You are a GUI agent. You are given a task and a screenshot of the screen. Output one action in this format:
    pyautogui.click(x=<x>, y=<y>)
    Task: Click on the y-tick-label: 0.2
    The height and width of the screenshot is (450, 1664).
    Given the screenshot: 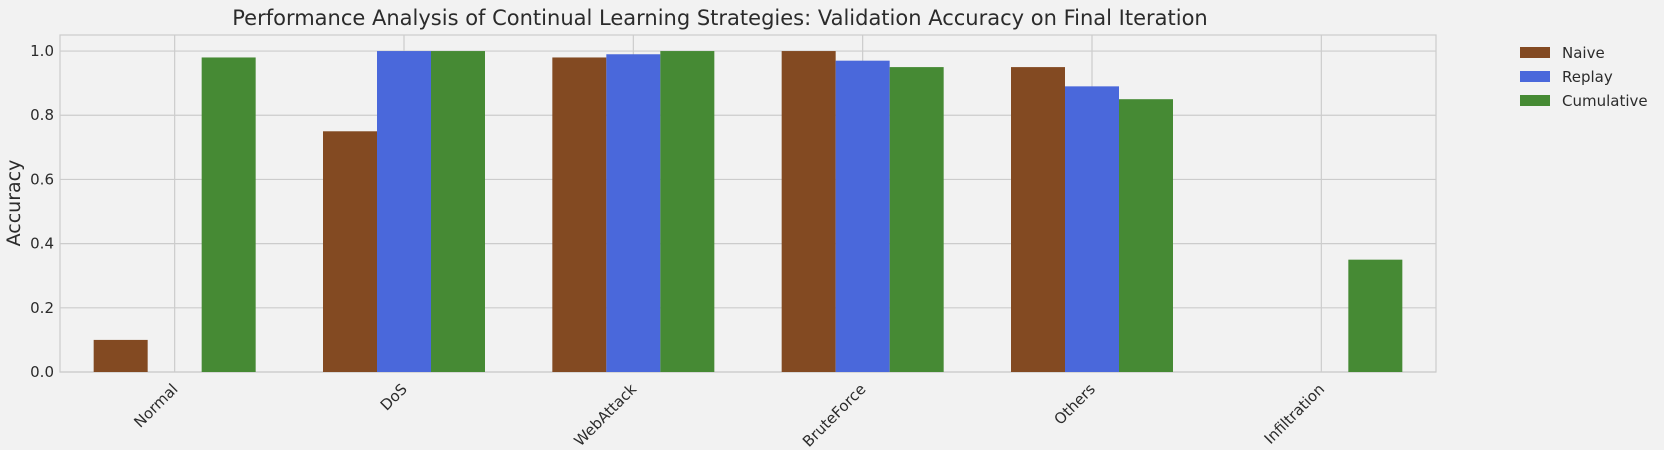 What is the action you would take?
    pyautogui.click(x=42, y=308)
    